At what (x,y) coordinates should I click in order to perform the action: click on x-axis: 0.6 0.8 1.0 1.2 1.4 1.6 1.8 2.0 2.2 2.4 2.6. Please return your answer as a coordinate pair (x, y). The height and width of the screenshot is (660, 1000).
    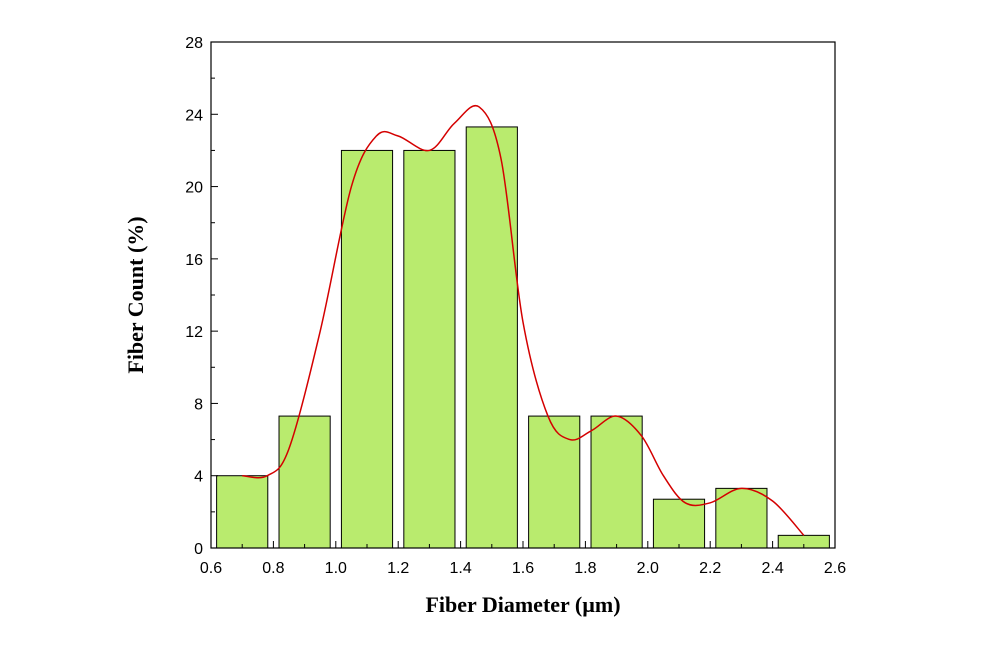
    Looking at the image, I should click on (523, 559).